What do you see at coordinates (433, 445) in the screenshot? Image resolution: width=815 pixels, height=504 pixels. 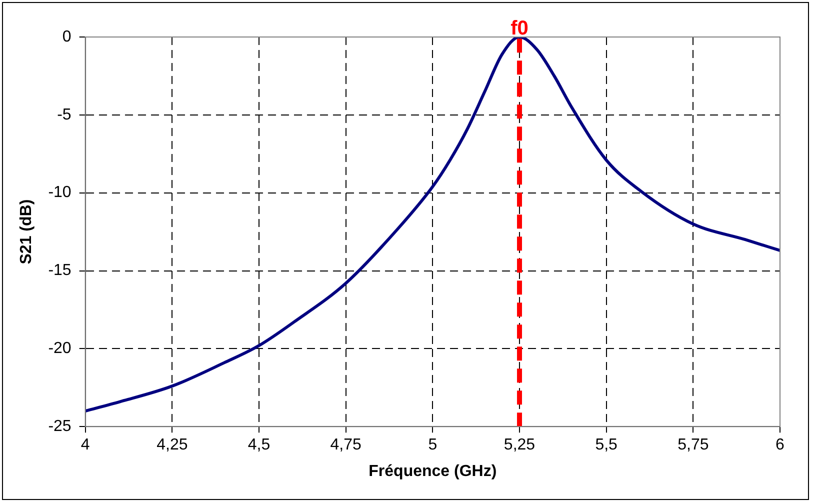 I see `x-tick-label: 5` at bounding box center [433, 445].